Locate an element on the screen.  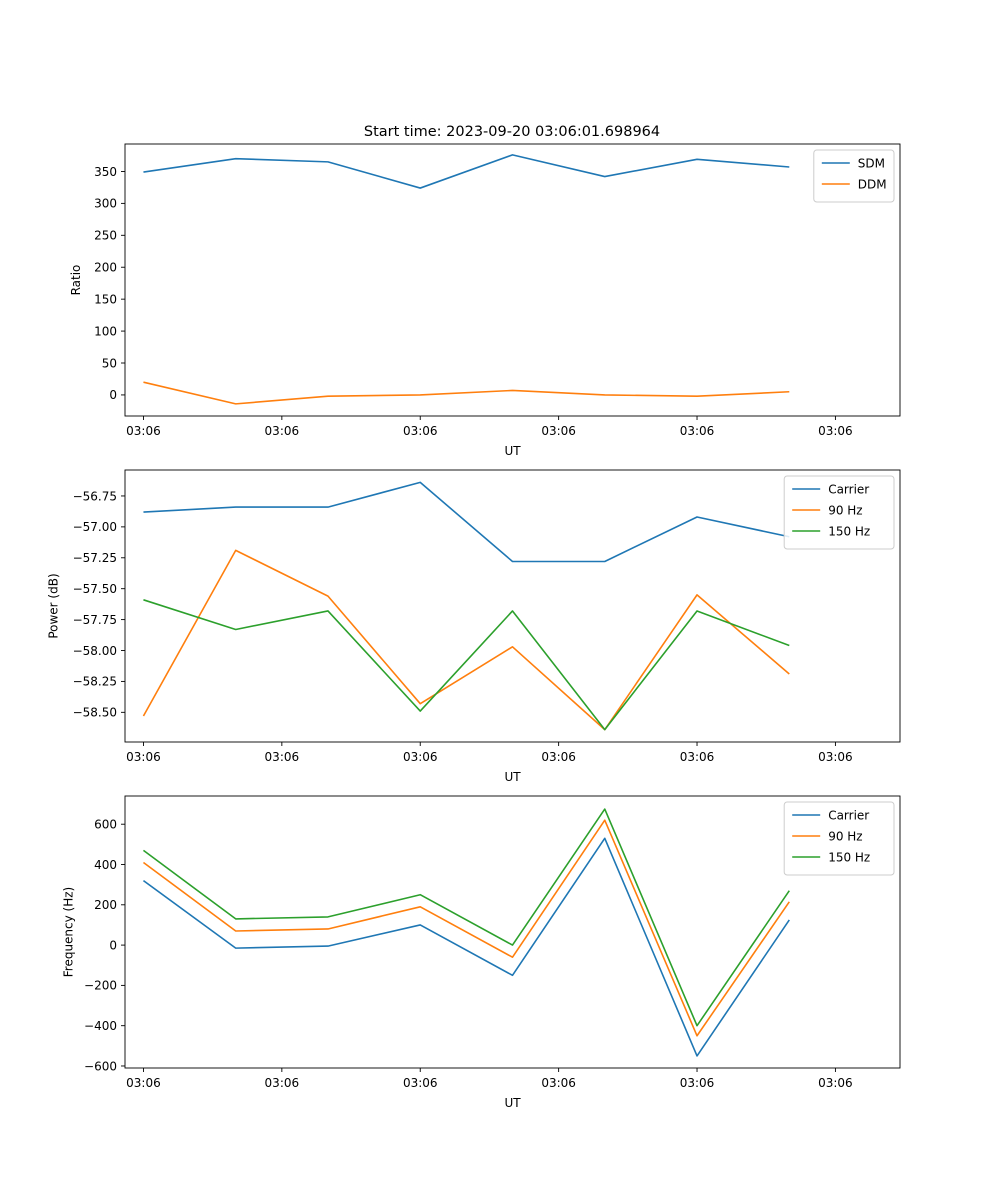
y-tick-label: 50 is located at coordinates (109, 363).